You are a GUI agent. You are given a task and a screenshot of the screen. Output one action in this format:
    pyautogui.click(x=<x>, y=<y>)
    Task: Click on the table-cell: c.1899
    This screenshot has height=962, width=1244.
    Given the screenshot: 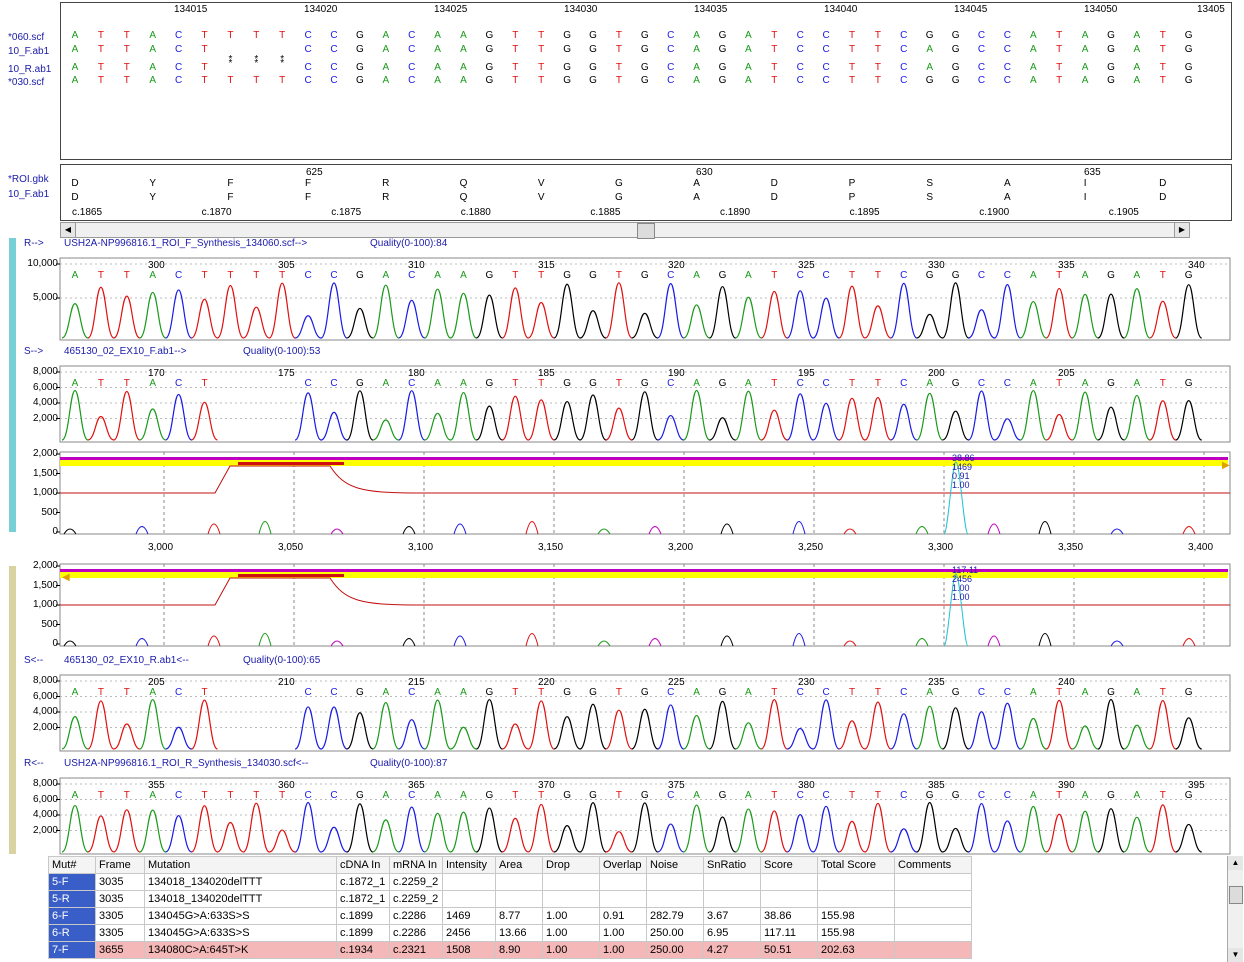 What is the action you would take?
    pyautogui.click(x=363, y=933)
    